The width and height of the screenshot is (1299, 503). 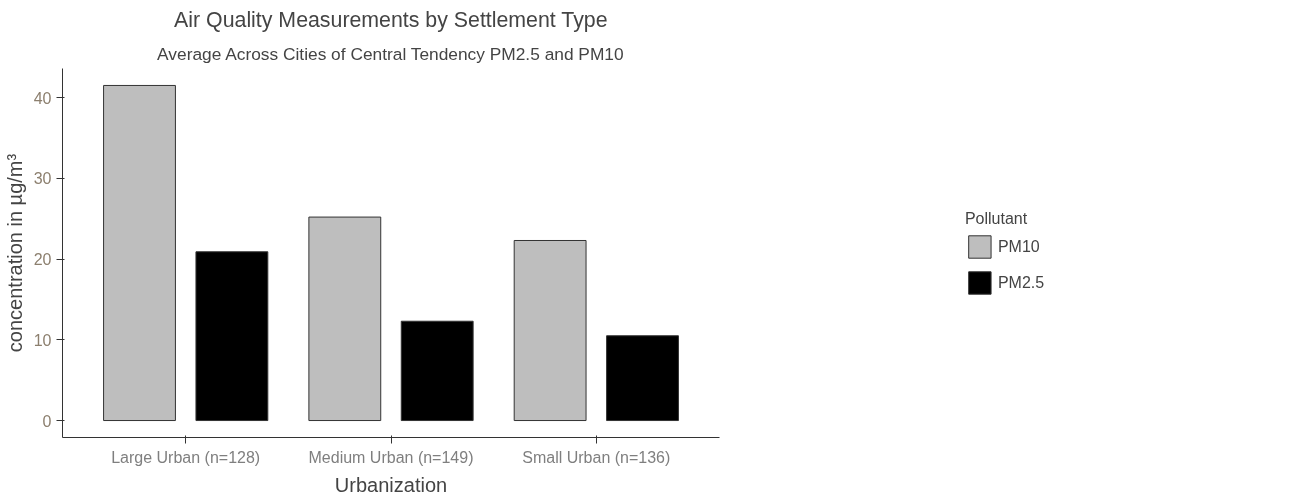 What do you see at coordinates (390, 53) in the screenshot?
I see `chart-subtitle: Average Across Cities of Central Tendency PM2.5 and PM10` at bounding box center [390, 53].